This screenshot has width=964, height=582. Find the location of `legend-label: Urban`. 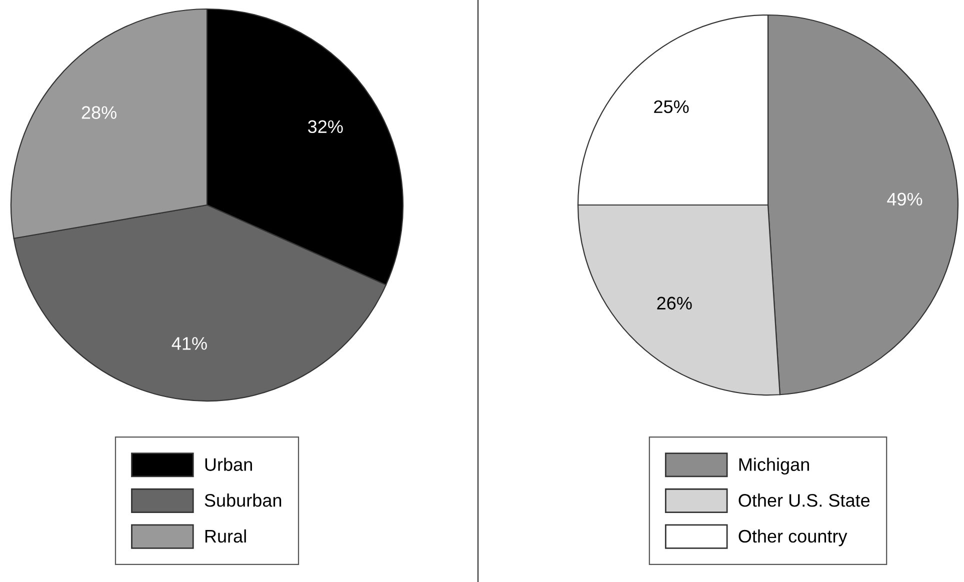

legend-label: Urban is located at coordinates (228, 464).